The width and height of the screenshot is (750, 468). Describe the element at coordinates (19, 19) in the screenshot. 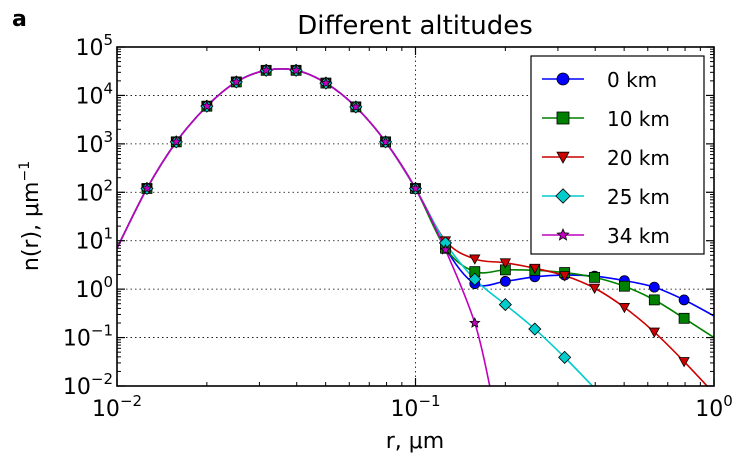

I see `panel-label: a` at that location.